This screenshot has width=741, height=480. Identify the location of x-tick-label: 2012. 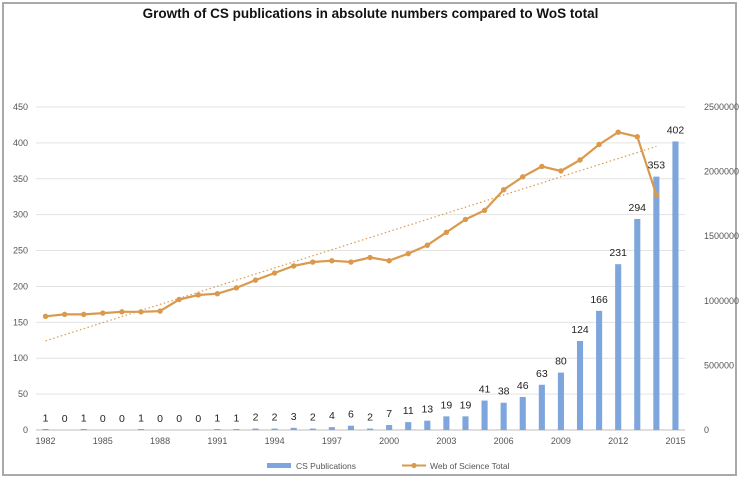
(618, 441).